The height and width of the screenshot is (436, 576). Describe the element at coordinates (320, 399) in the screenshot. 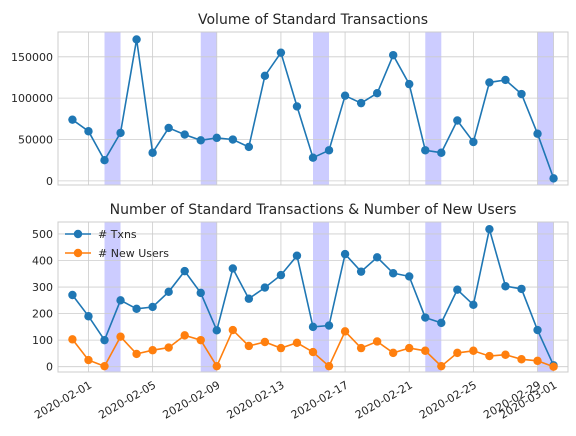

I see `x-tick-label: 2020-02-17` at that location.